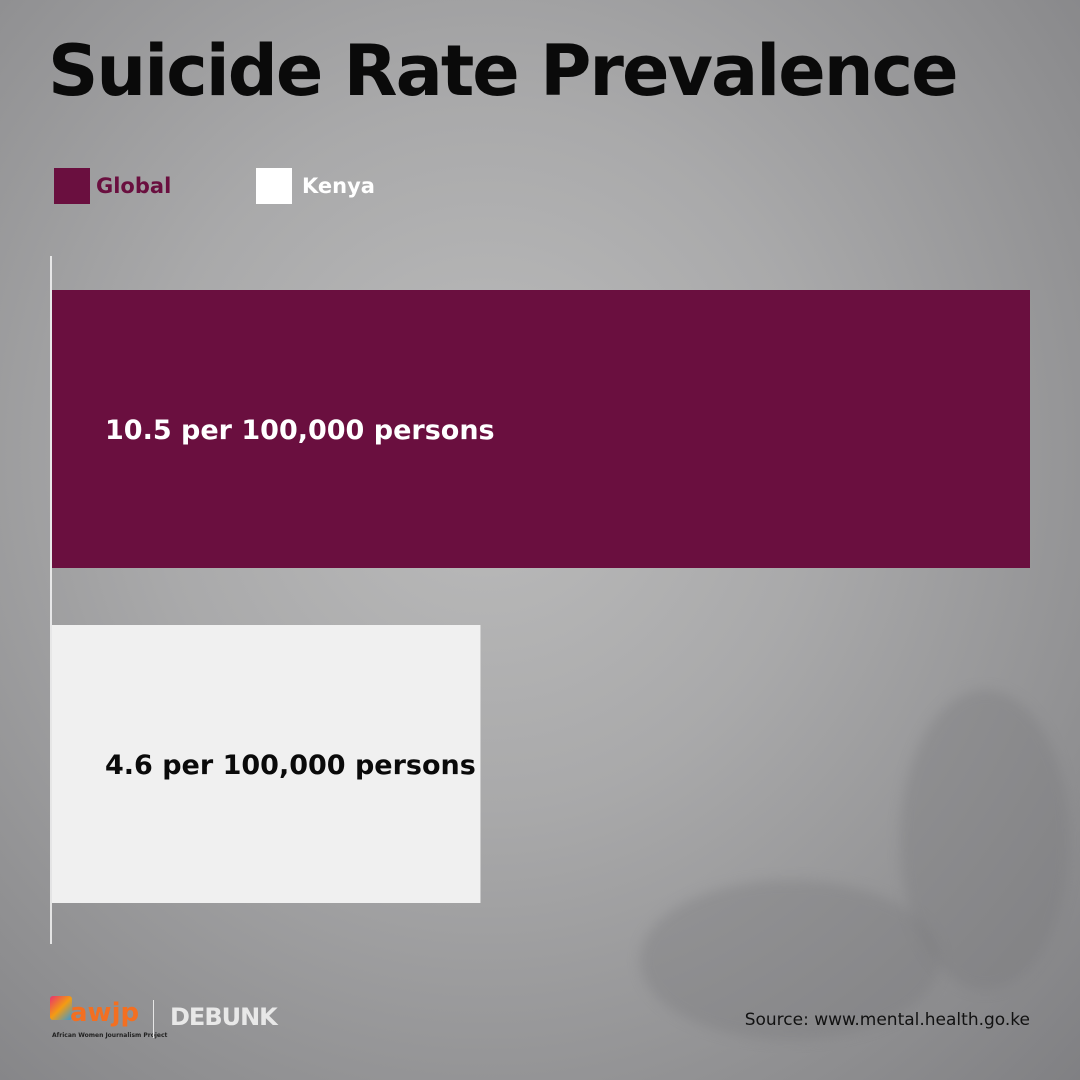 This screenshot has width=1080, height=1080. What do you see at coordinates (110, 1035) in the screenshot?
I see `awjp-logo-caption: African Women Journalism Project` at bounding box center [110, 1035].